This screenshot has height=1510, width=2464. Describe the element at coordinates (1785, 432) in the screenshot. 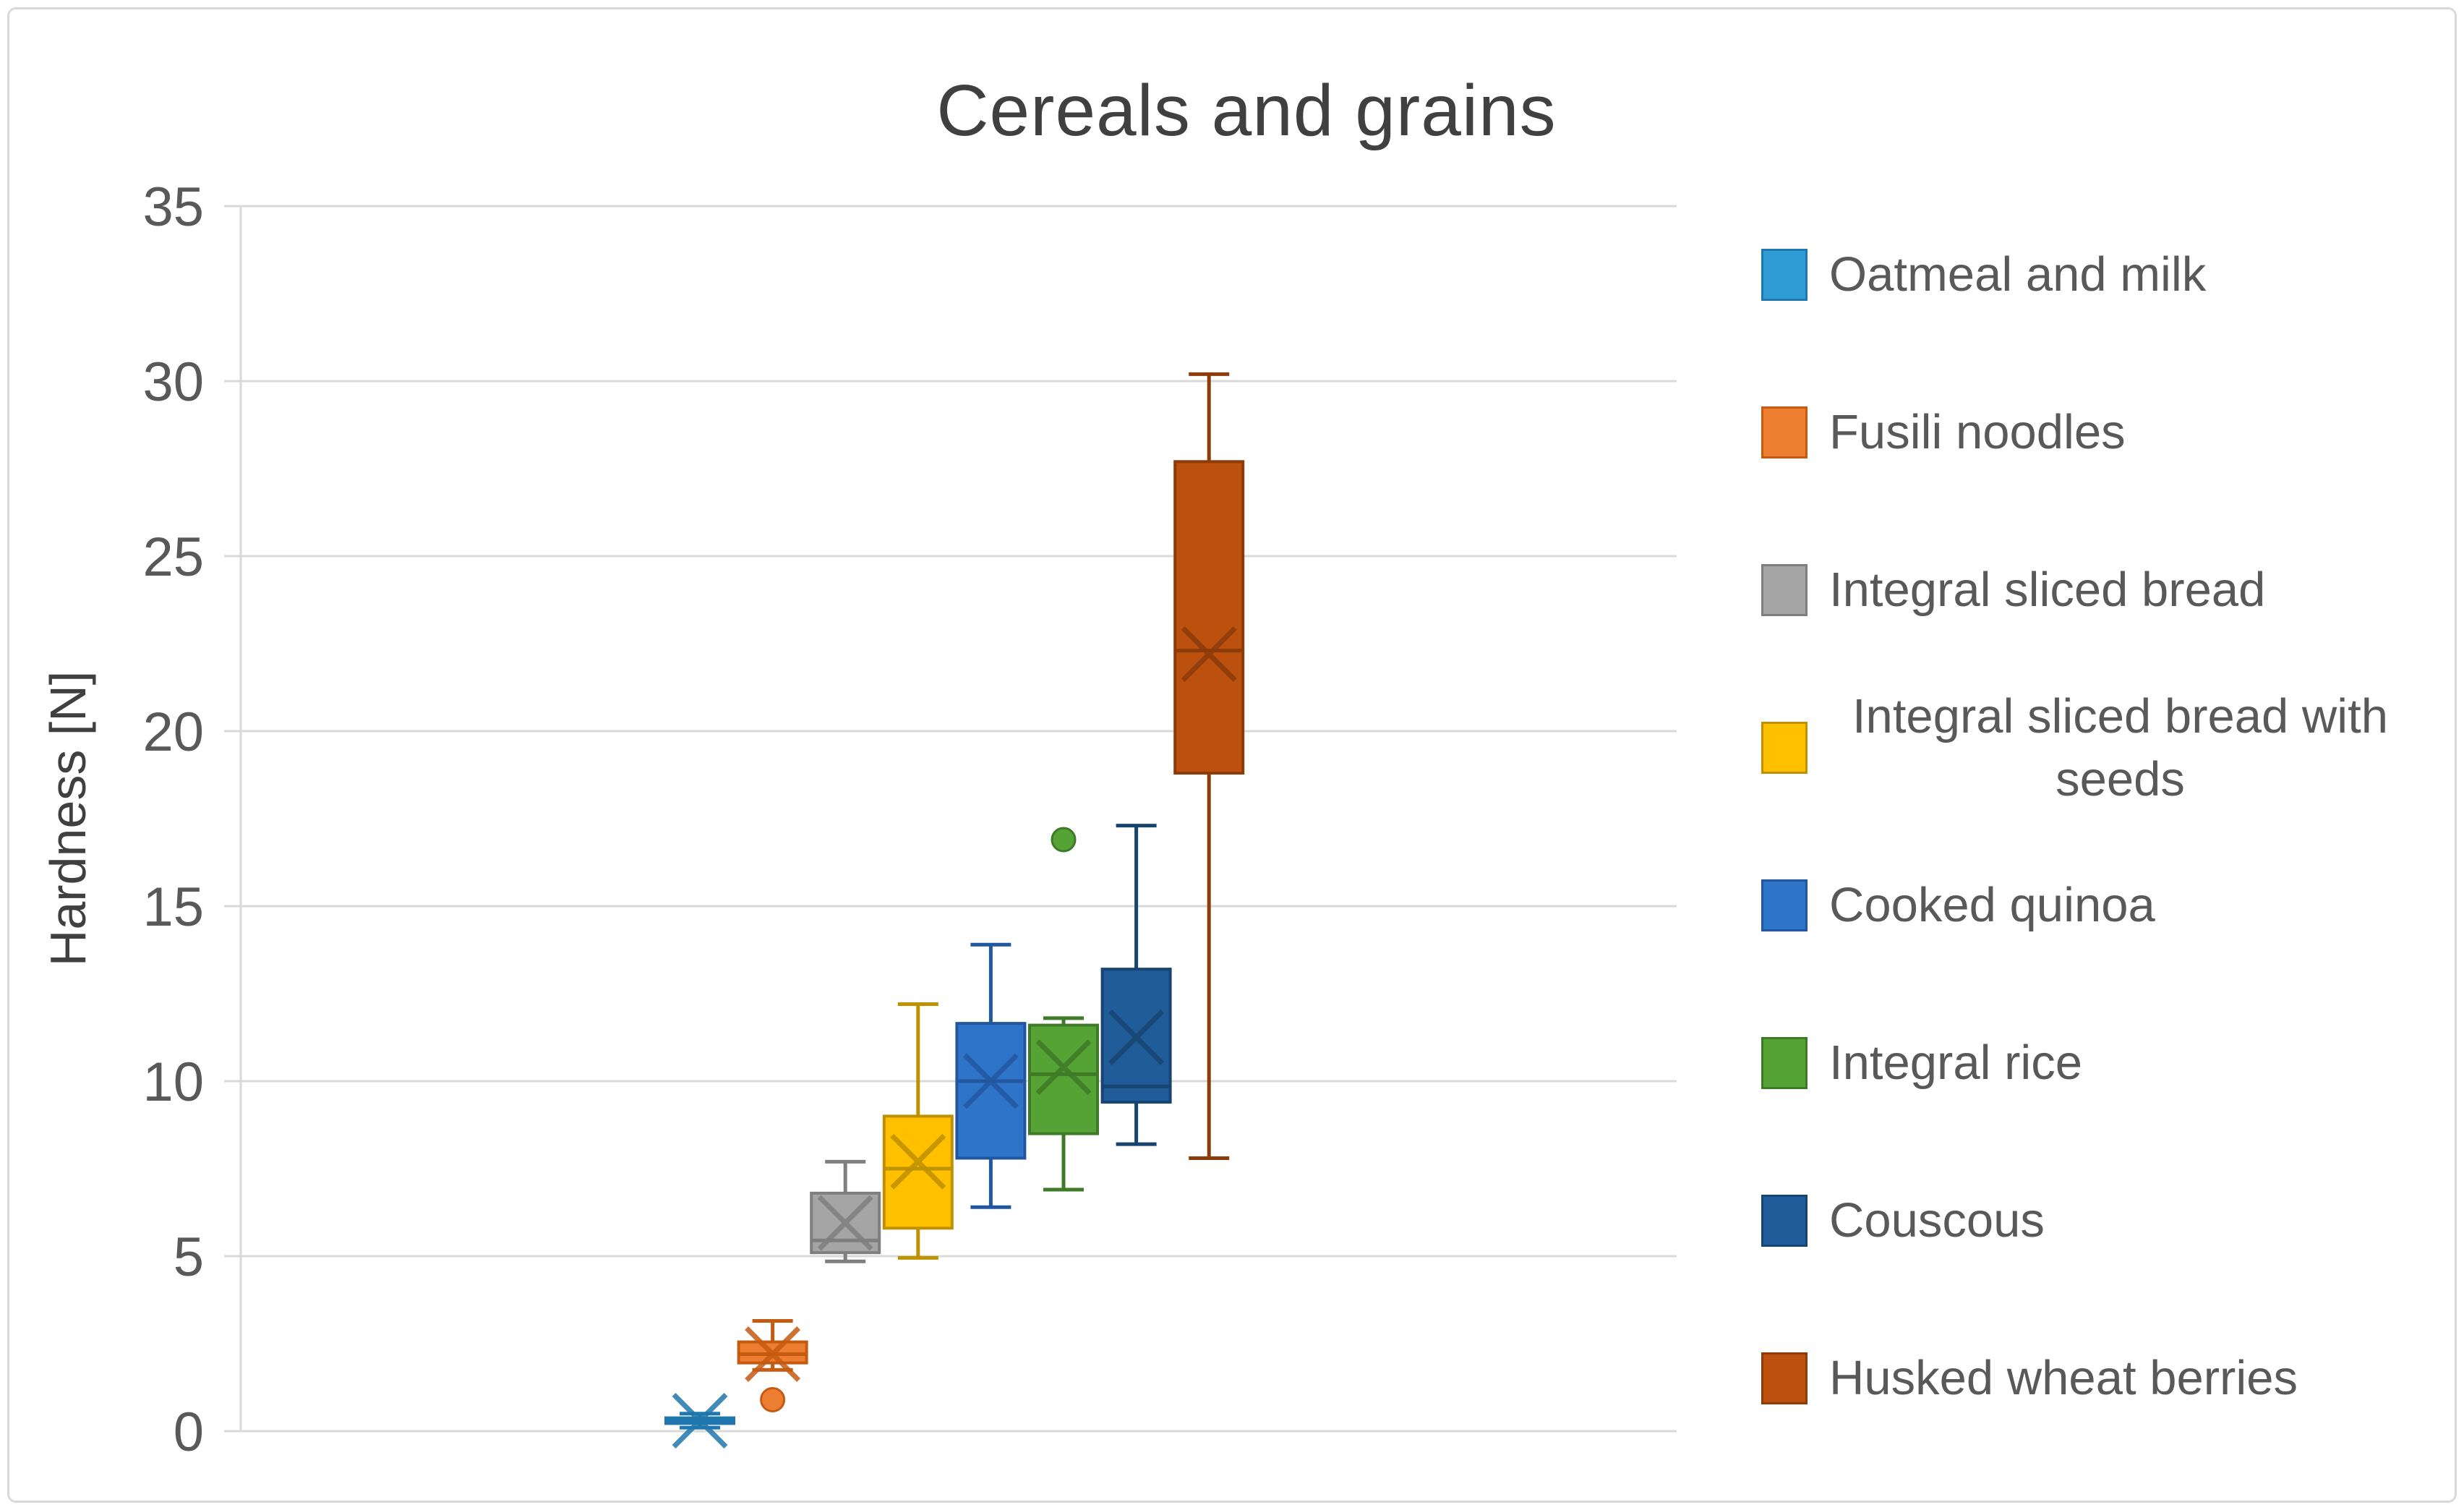

I see `legend-swatch-fusili-noodles` at that location.